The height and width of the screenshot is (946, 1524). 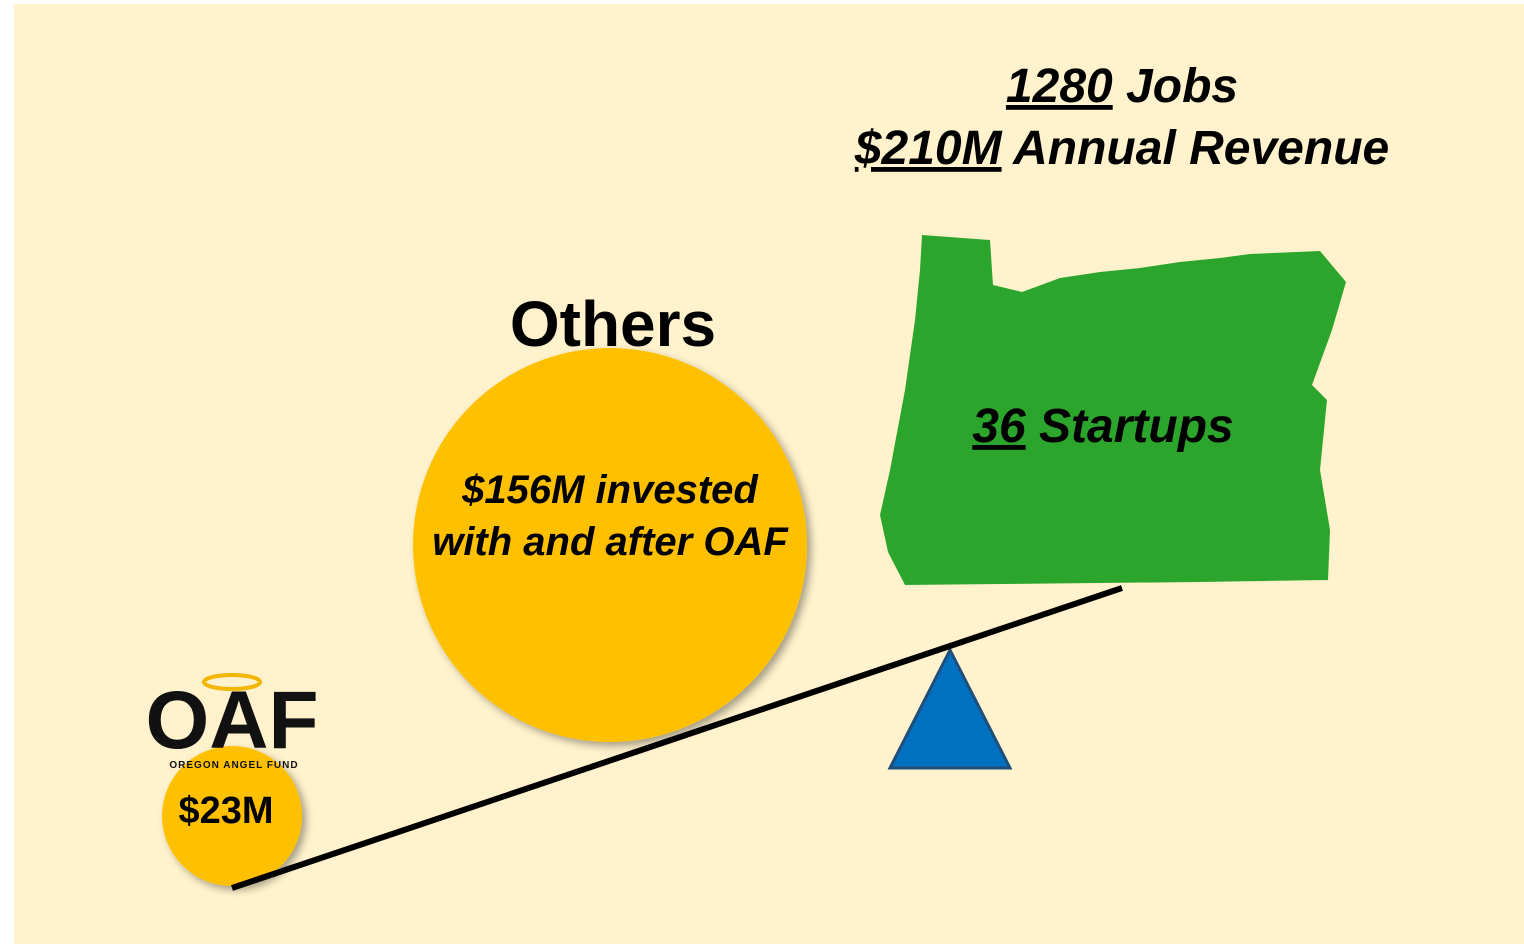 What do you see at coordinates (950, 708) in the screenshot?
I see `fulcrum` at bounding box center [950, 708].